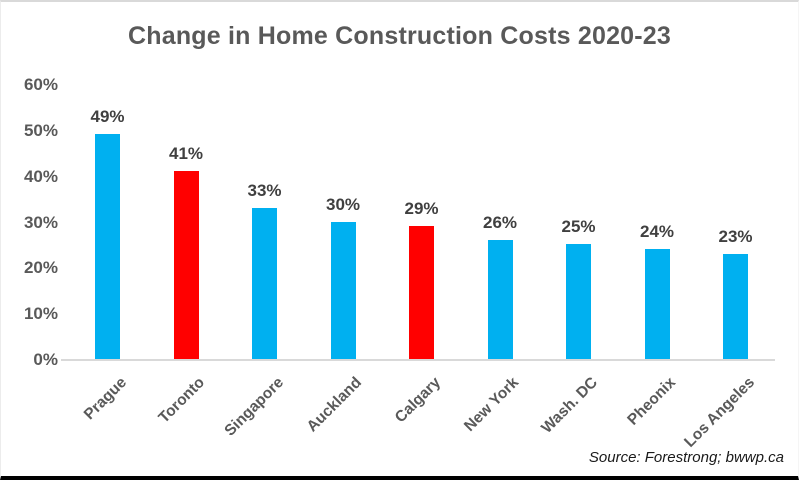 The height and width of the screenshot is (480, 799). Describe the element at coordinates (578, 227) in the screenshot. I see `bar-value-label: 25%` at that location.